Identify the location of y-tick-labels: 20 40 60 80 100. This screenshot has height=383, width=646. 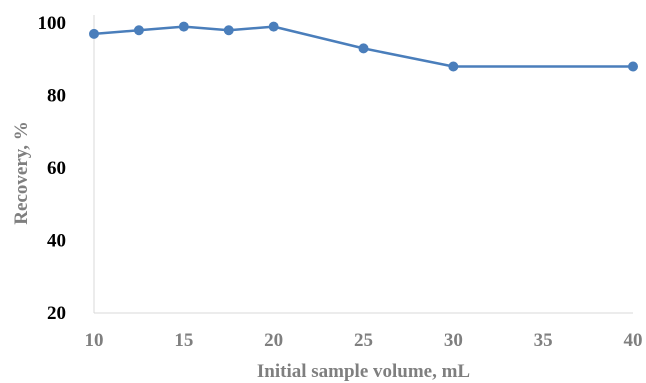
(52, 168).